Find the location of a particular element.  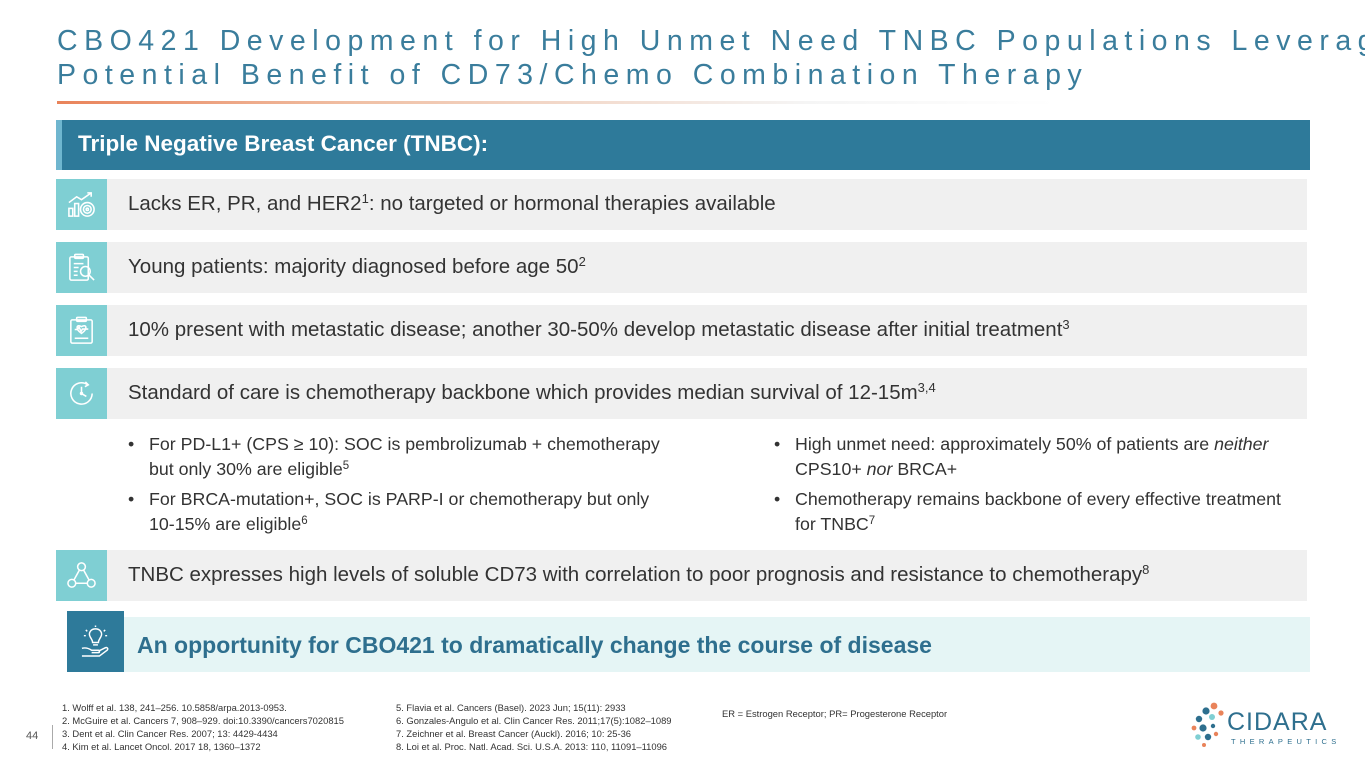

footer-divider is located at coordinates (52, 737).